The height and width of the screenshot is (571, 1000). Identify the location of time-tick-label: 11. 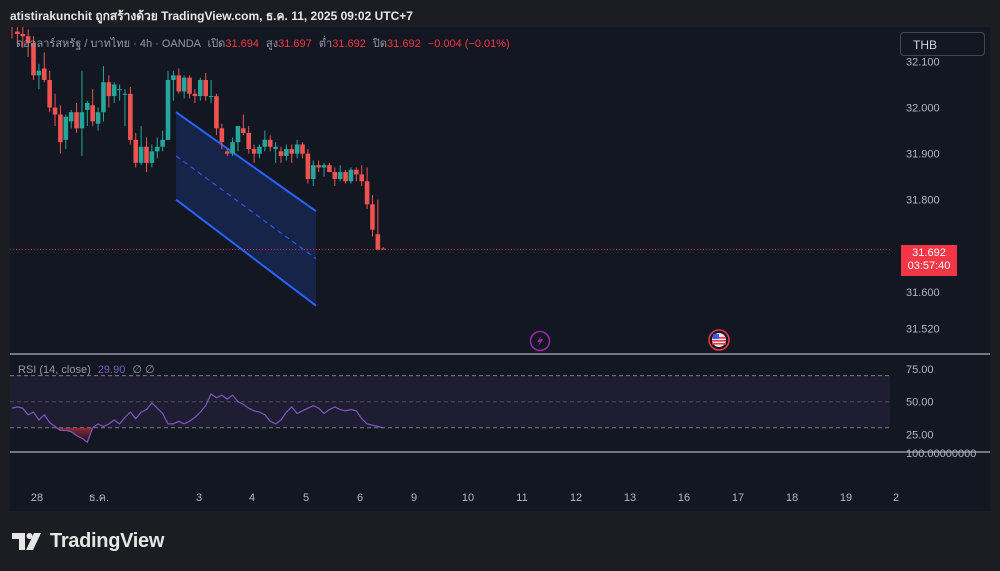
(521, 498).